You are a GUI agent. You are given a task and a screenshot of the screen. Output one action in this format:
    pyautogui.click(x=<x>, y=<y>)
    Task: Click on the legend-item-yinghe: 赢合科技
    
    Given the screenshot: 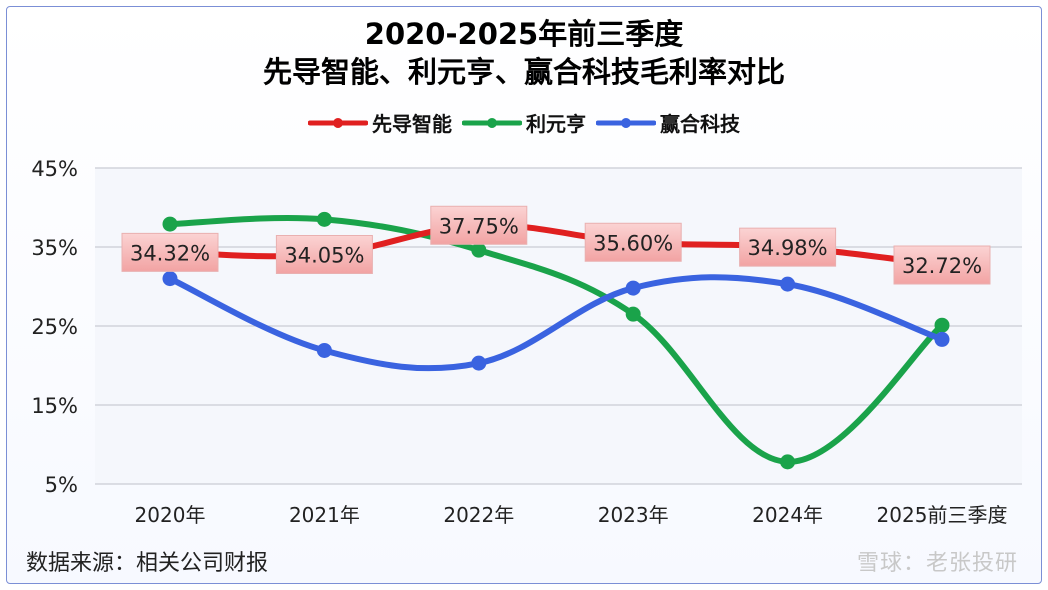 What is the action you would take?
    pyautogui.click(x=668, y=122)
    